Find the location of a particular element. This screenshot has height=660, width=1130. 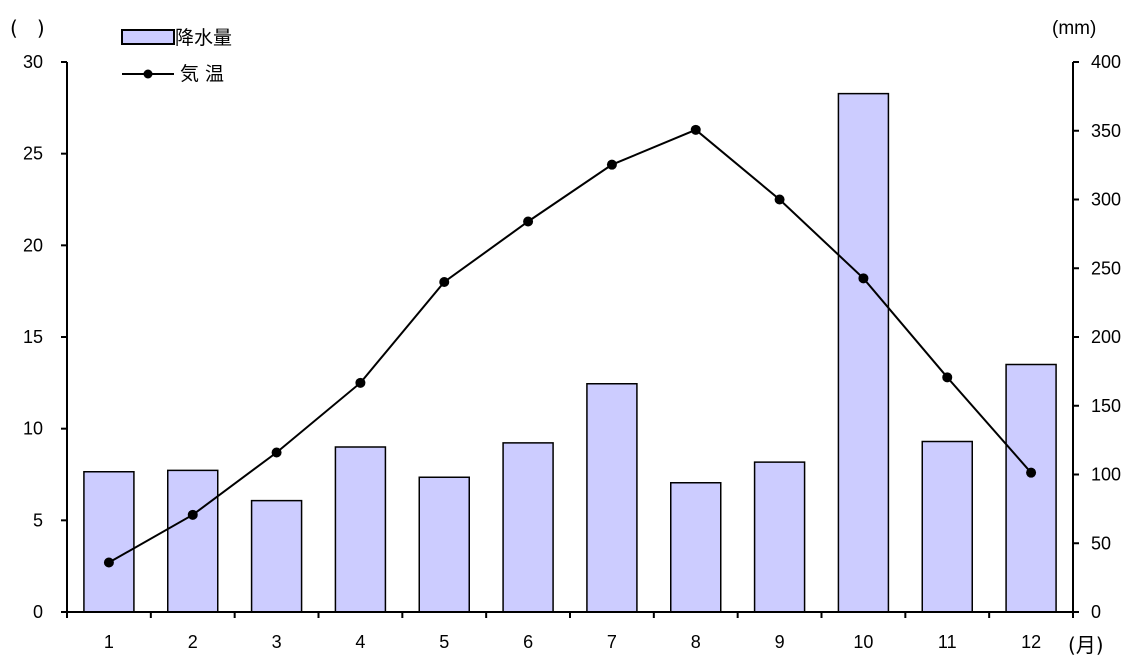

left-axis-unit-label: ( ) is located at coordinates (27, 28).